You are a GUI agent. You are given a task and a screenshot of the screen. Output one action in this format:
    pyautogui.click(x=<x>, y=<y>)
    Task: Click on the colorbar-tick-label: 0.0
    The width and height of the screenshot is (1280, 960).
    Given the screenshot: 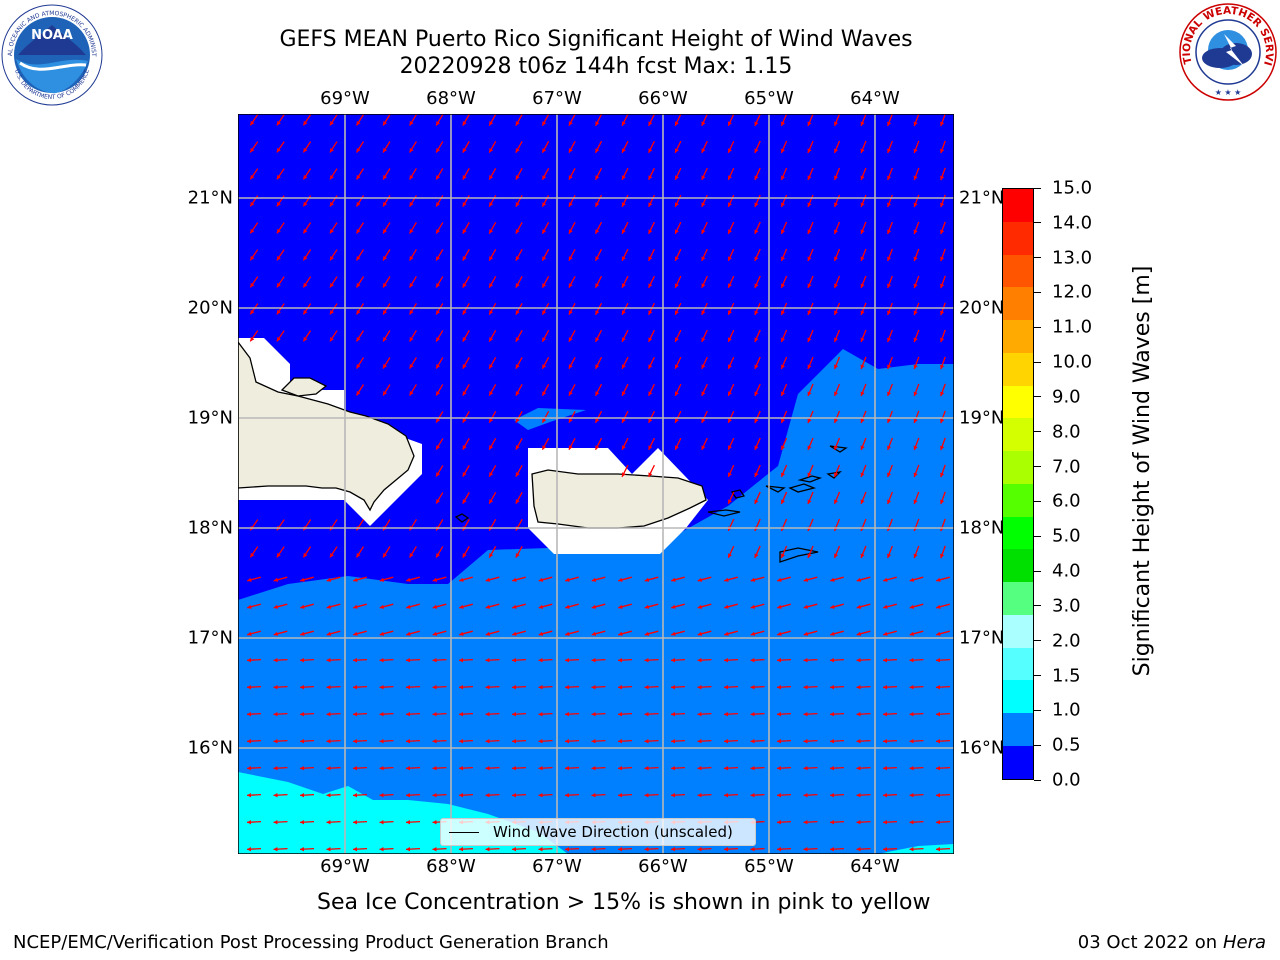 What is the action you would take?
    pyautogui.click(x=1066, y=780)
    